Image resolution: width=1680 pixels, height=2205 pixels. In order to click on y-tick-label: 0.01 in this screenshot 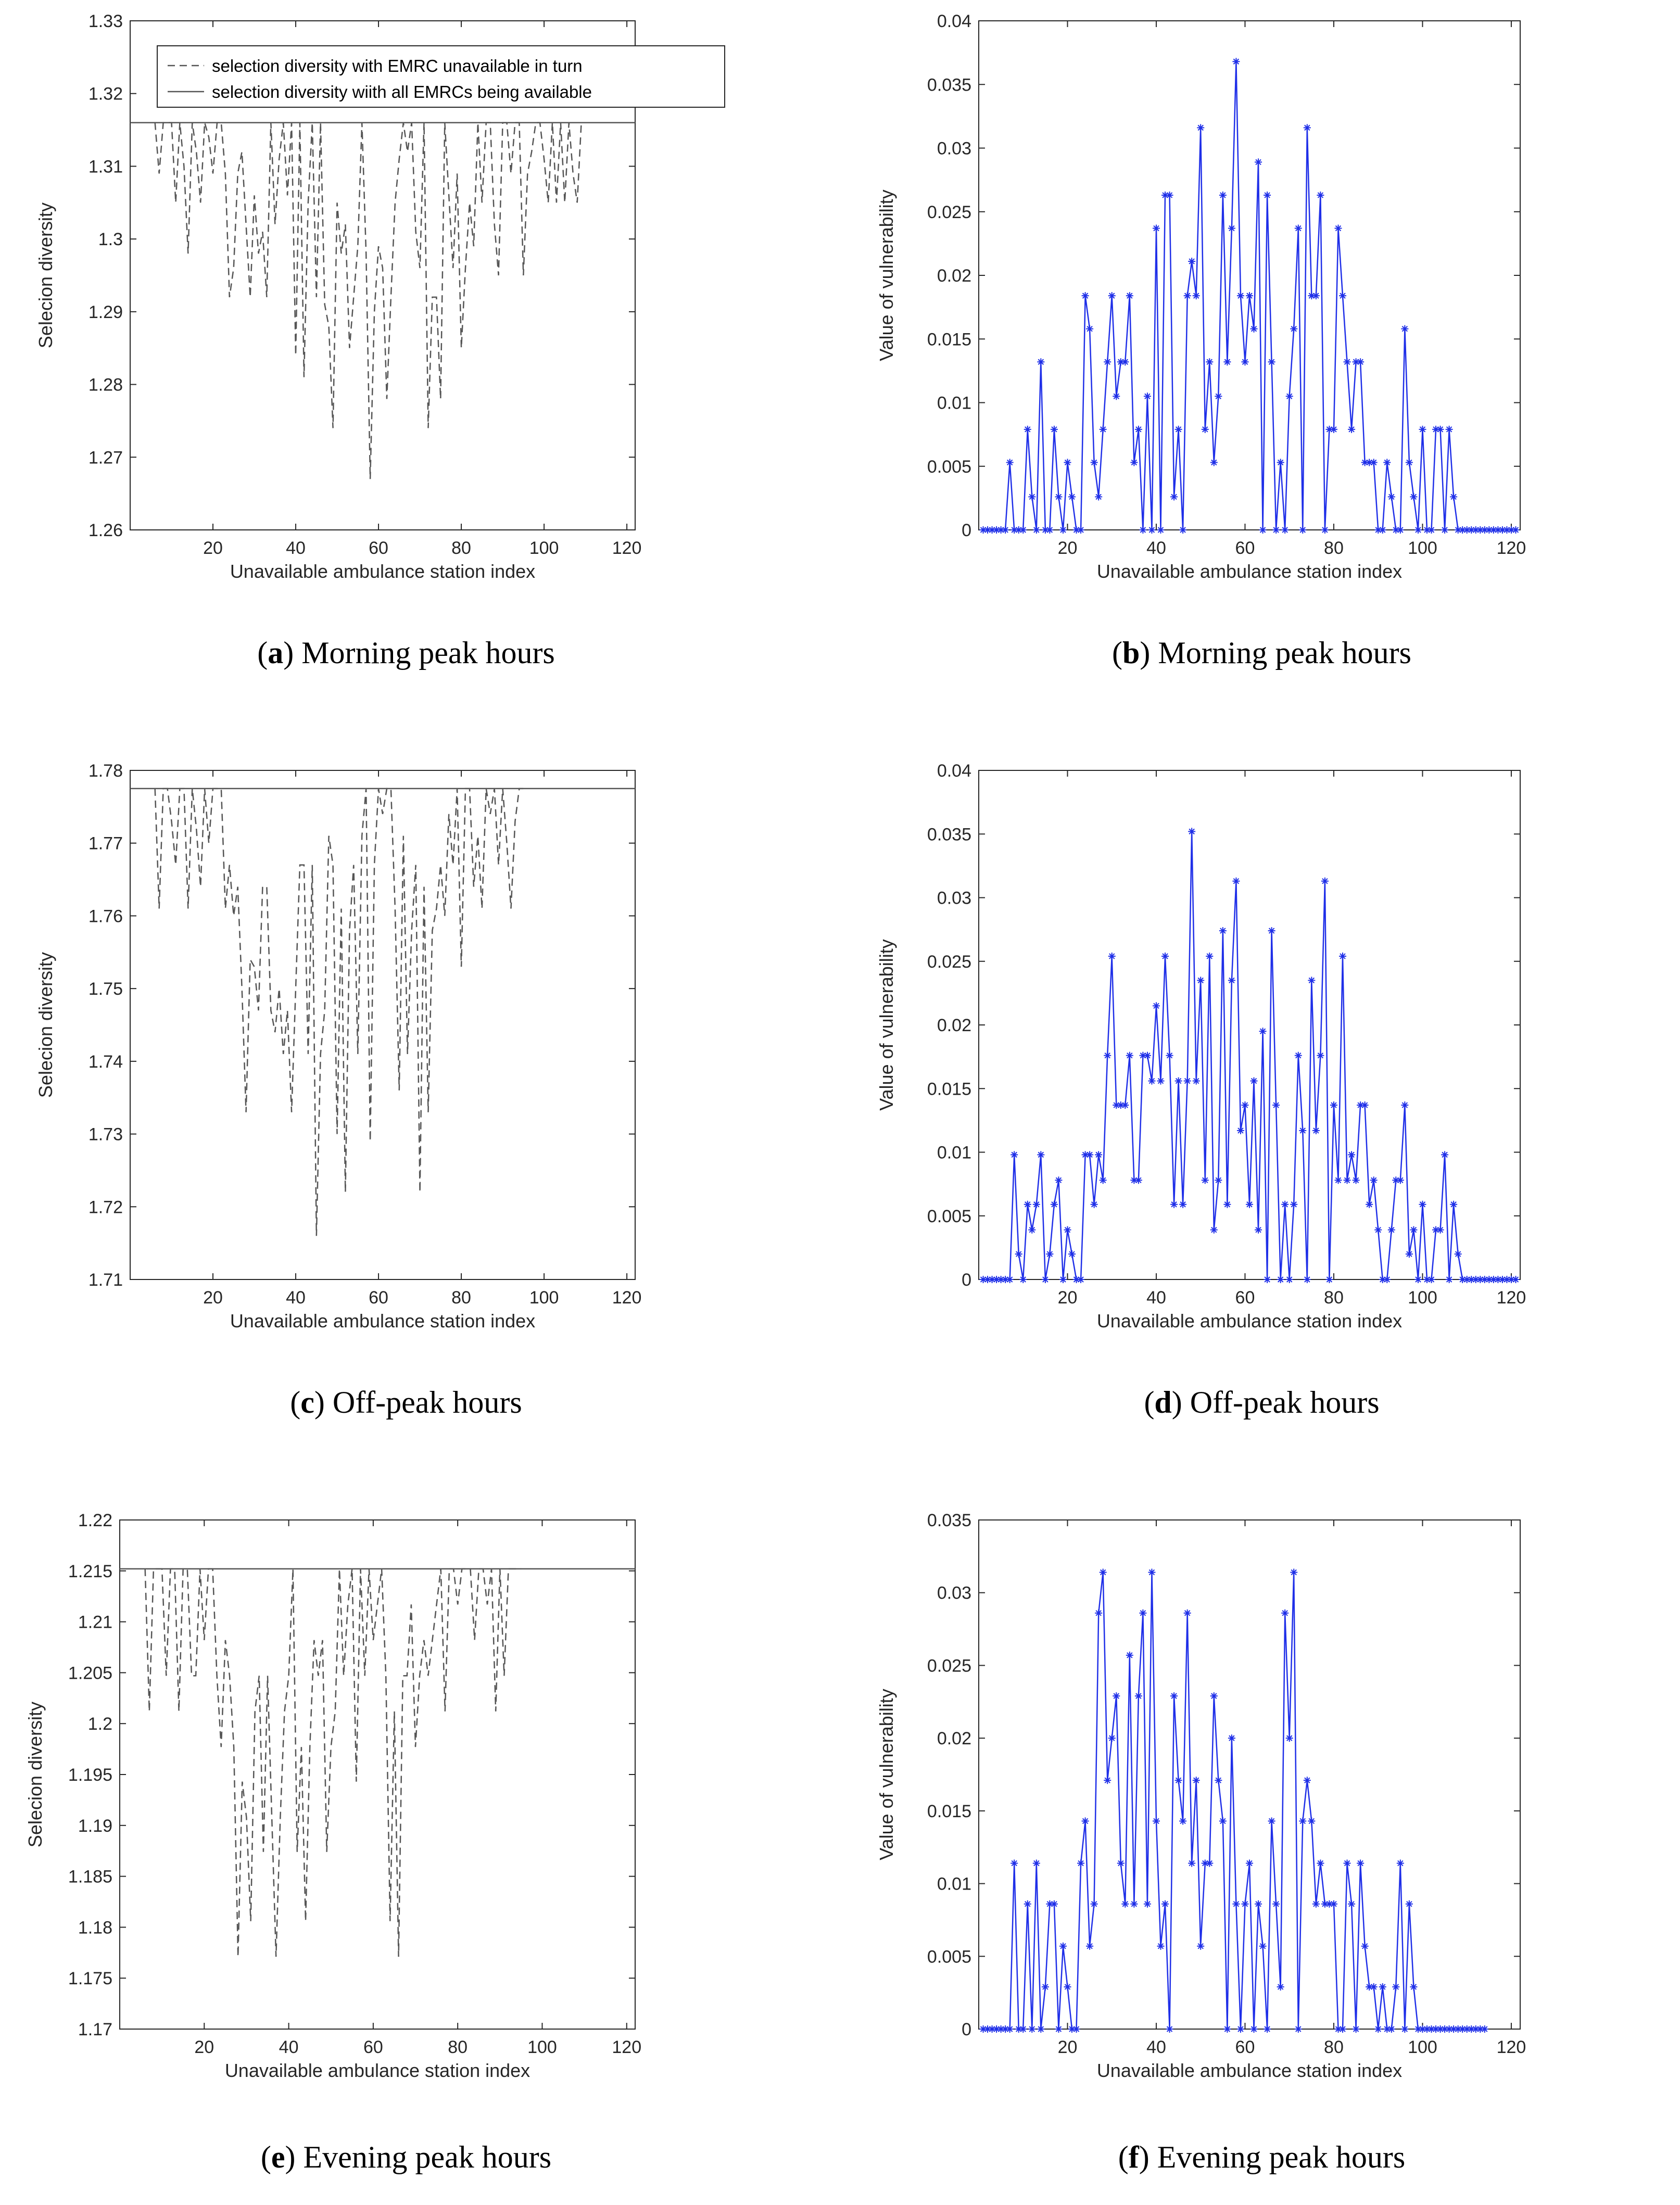, I will do `click(954, 1884)`.